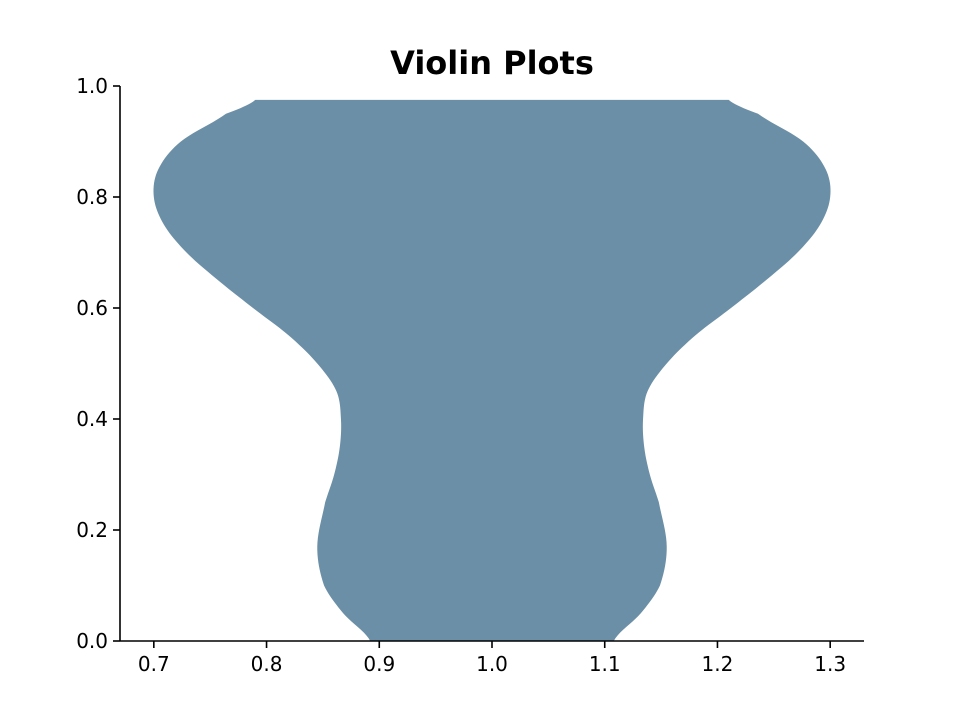 Image resolution: width=960 pixels, height=720 pixels. I want to click on y-tick-label: 0.0, so click(92, 641).